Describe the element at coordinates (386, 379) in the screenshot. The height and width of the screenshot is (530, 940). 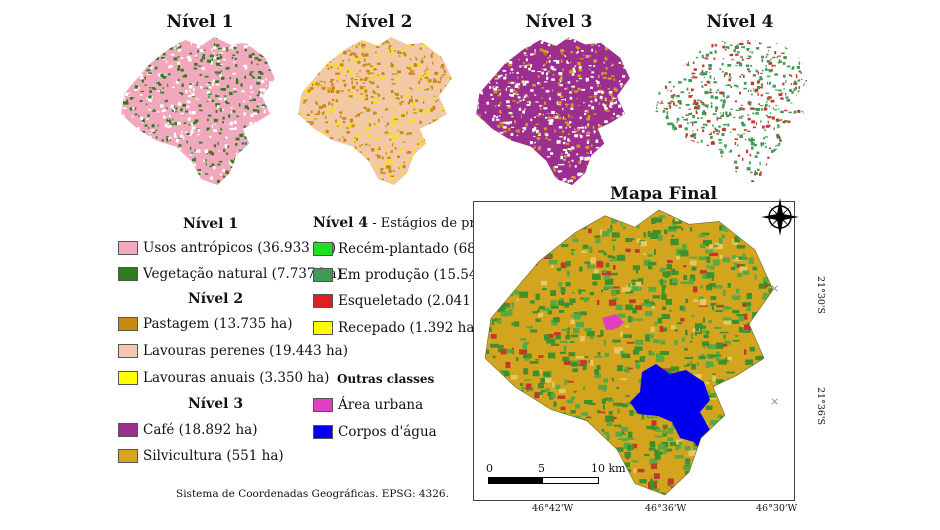
I see `legend-heading-other: Outras classes` at that location.